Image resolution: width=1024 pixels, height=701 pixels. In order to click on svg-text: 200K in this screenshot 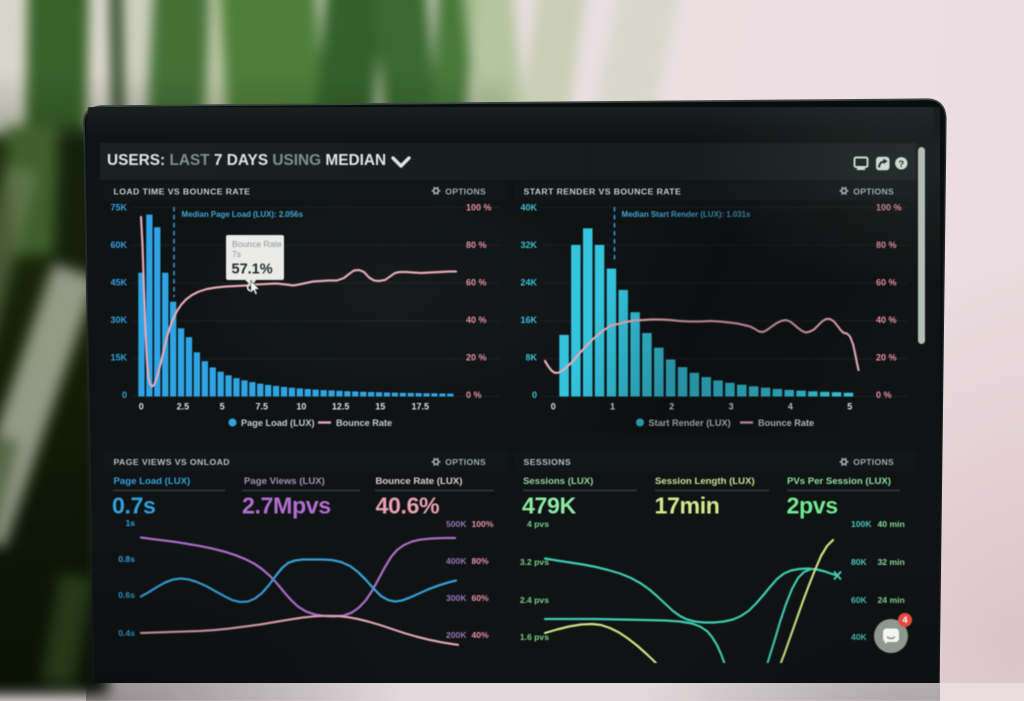, I will do `click(456, 635)`.